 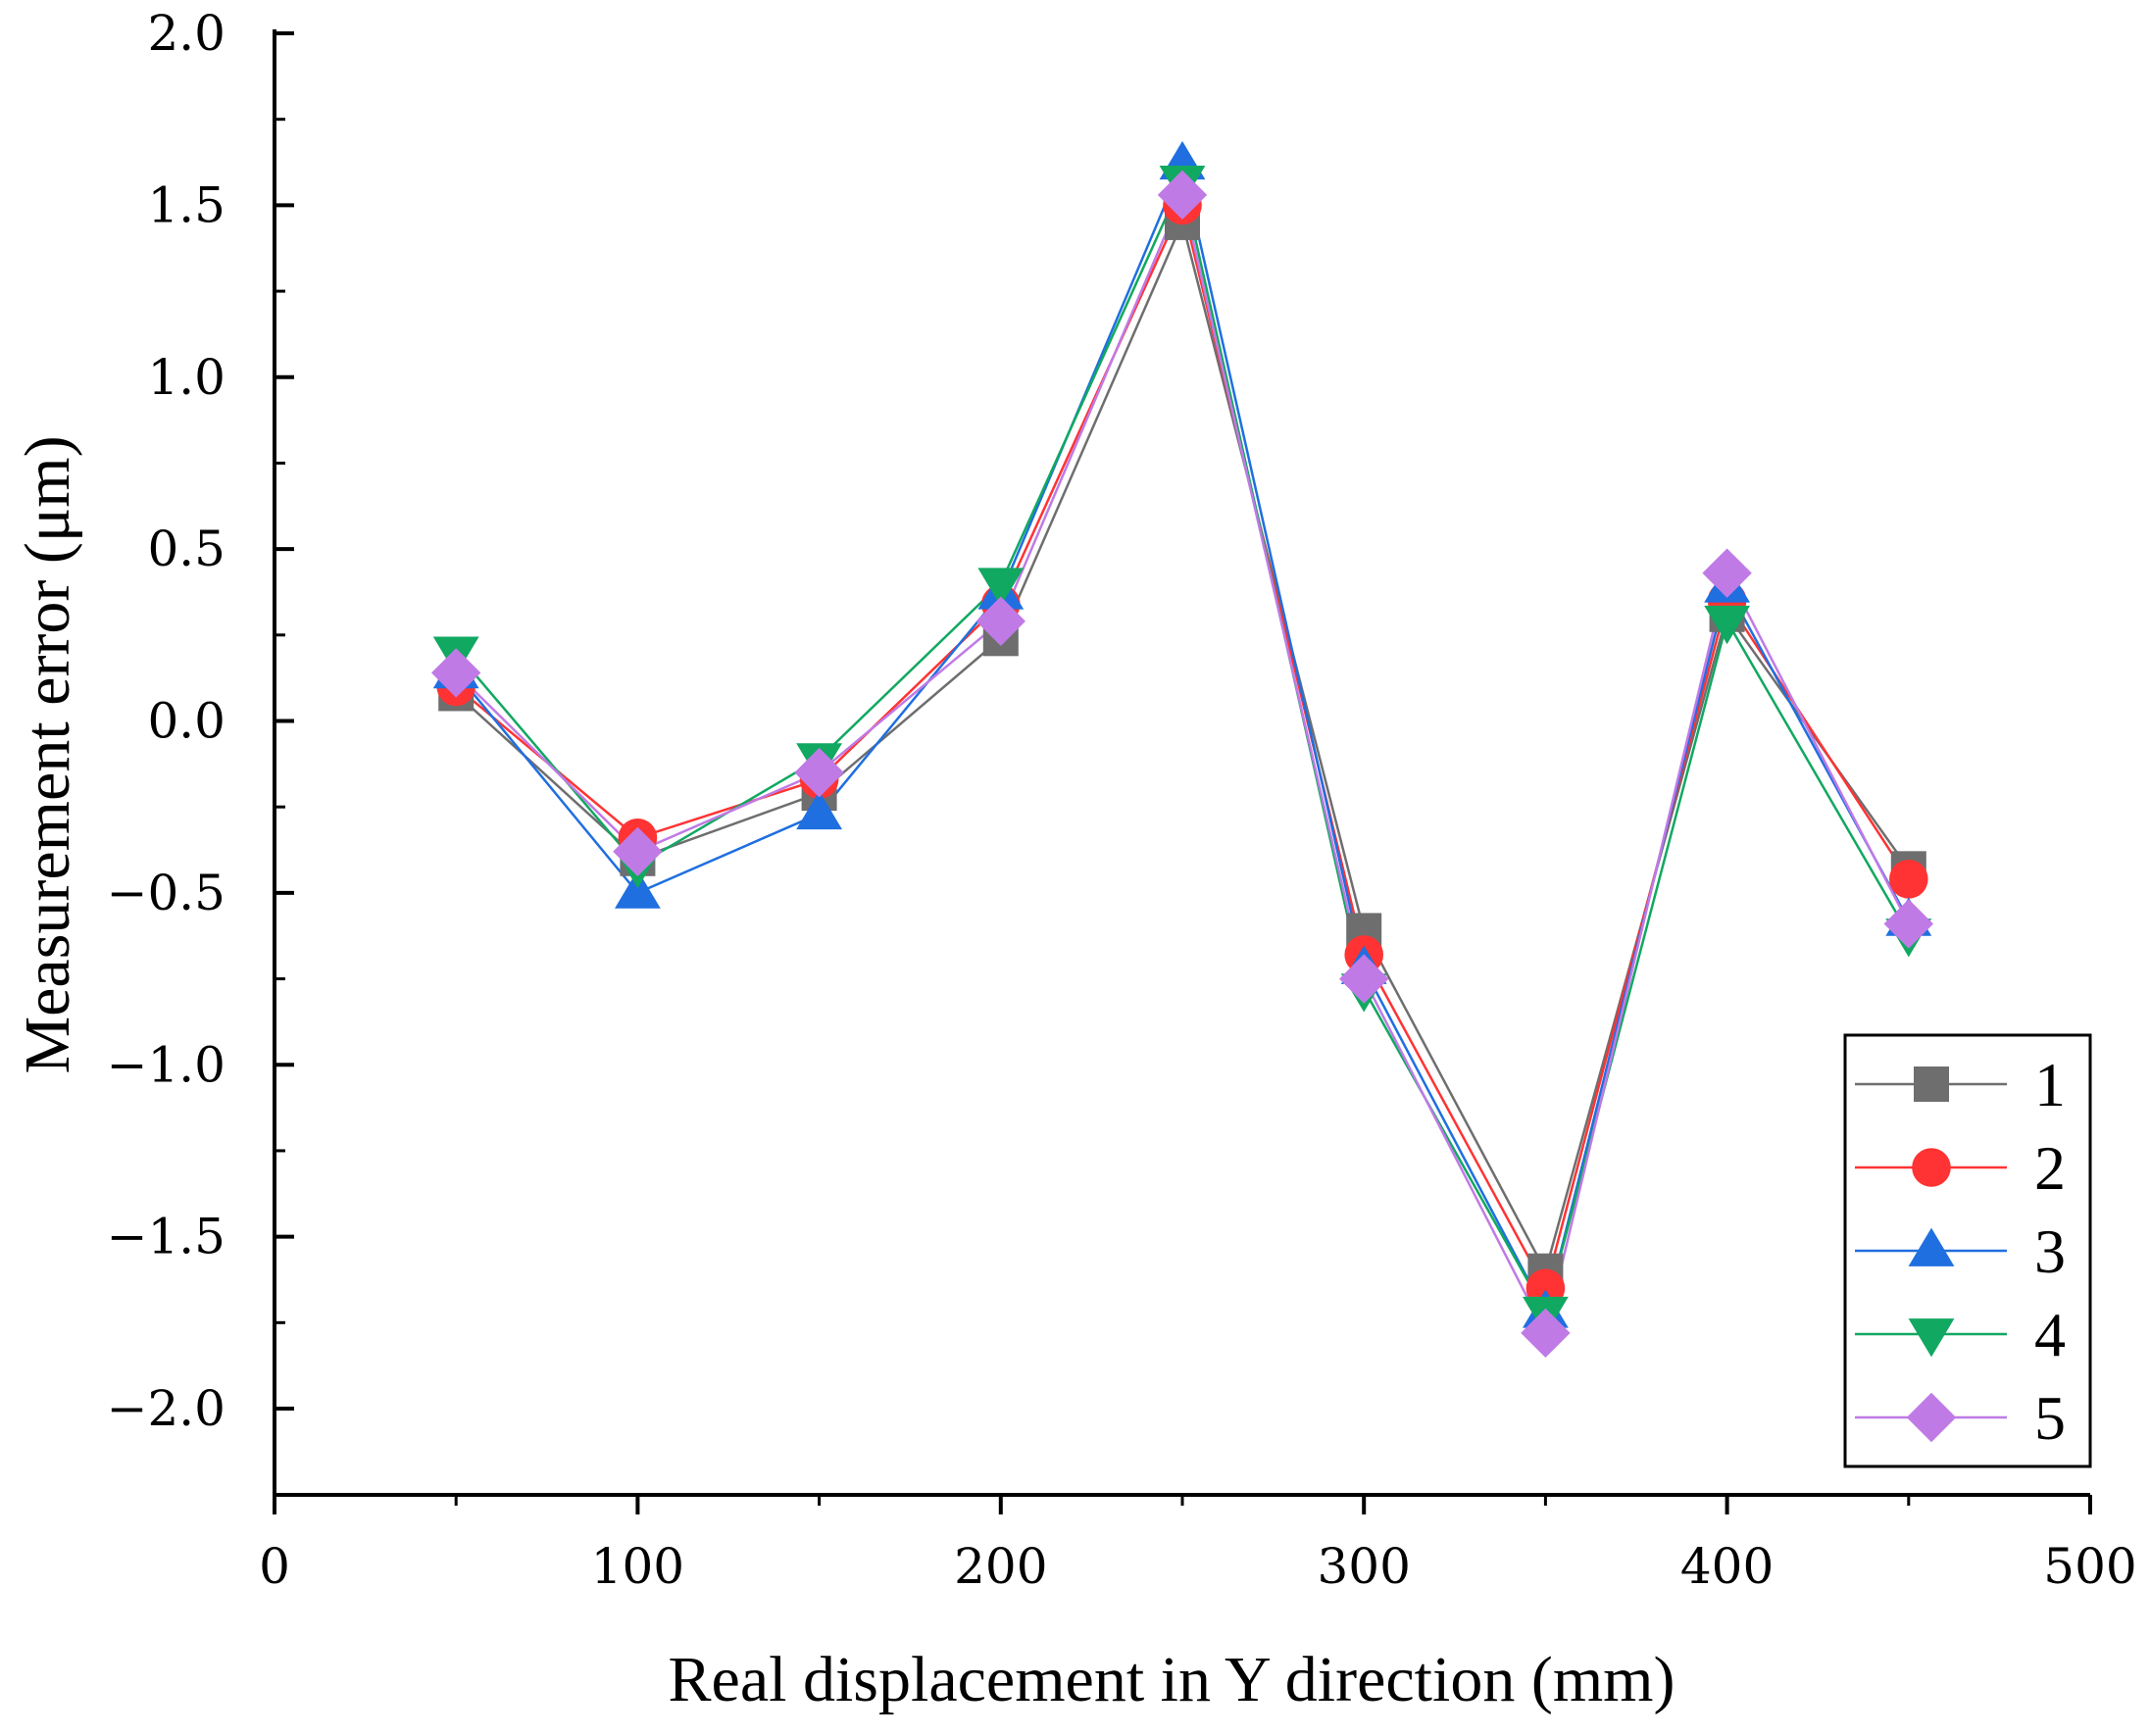 I want to click on y-tick-label: −2.0, so click(x=166, y=1408).